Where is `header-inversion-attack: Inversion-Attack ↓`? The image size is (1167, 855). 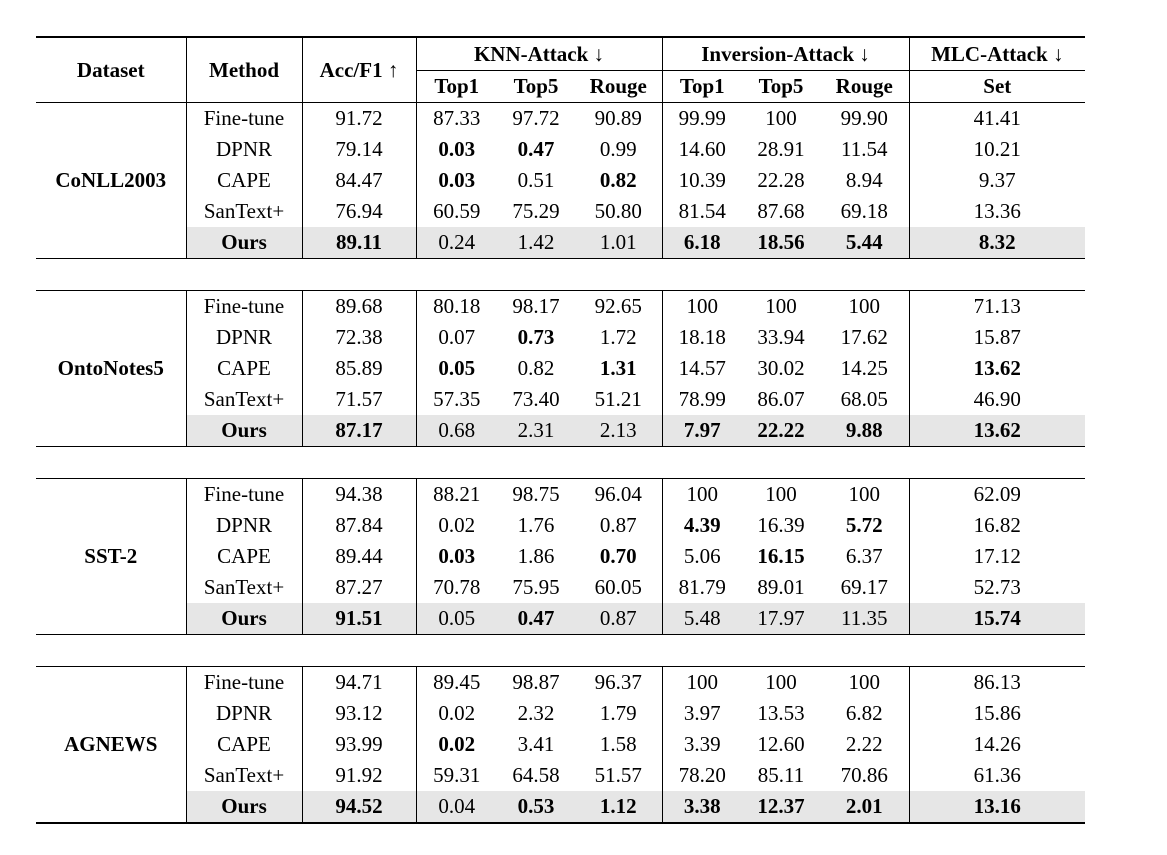 header-inversion-attack: Inversion-Attack ↓ is located at coordinates (785, 54).